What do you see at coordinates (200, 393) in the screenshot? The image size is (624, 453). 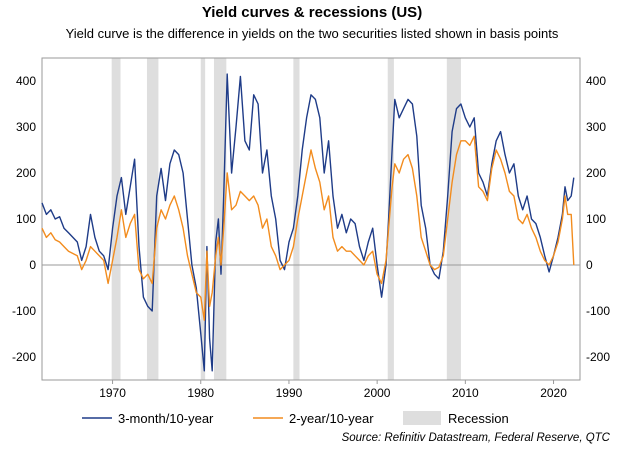 I see `x-tick-1980: 1980` at bounding box center [200, 393].